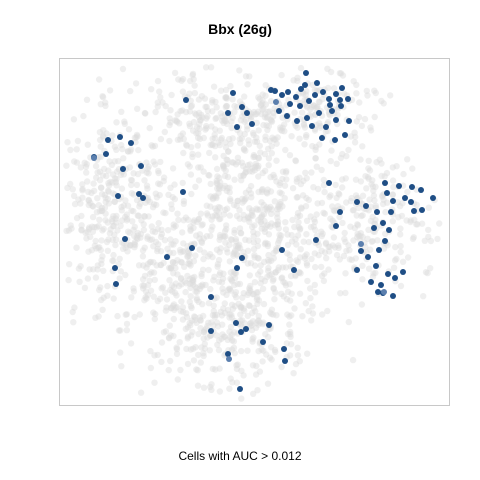 This screenshot has height=480, width=480. Describe the element at coordinates (240, 456) in the screenshot. I see `auc-threshold-caption: Cells with AUC > 0.012` at that location.